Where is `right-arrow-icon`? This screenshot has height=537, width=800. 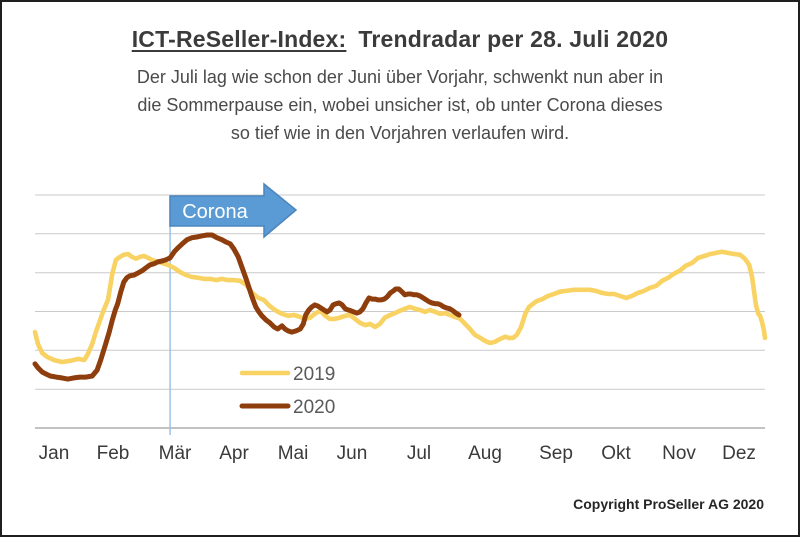 right-arrow-icon is located at coordinates (233, 210).